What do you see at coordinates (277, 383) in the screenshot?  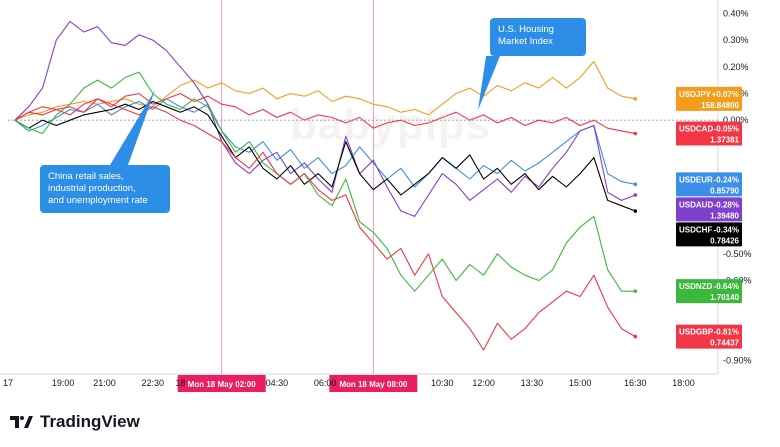 I see `x-tick-label: 04:30` at bounding box center [277, 383].